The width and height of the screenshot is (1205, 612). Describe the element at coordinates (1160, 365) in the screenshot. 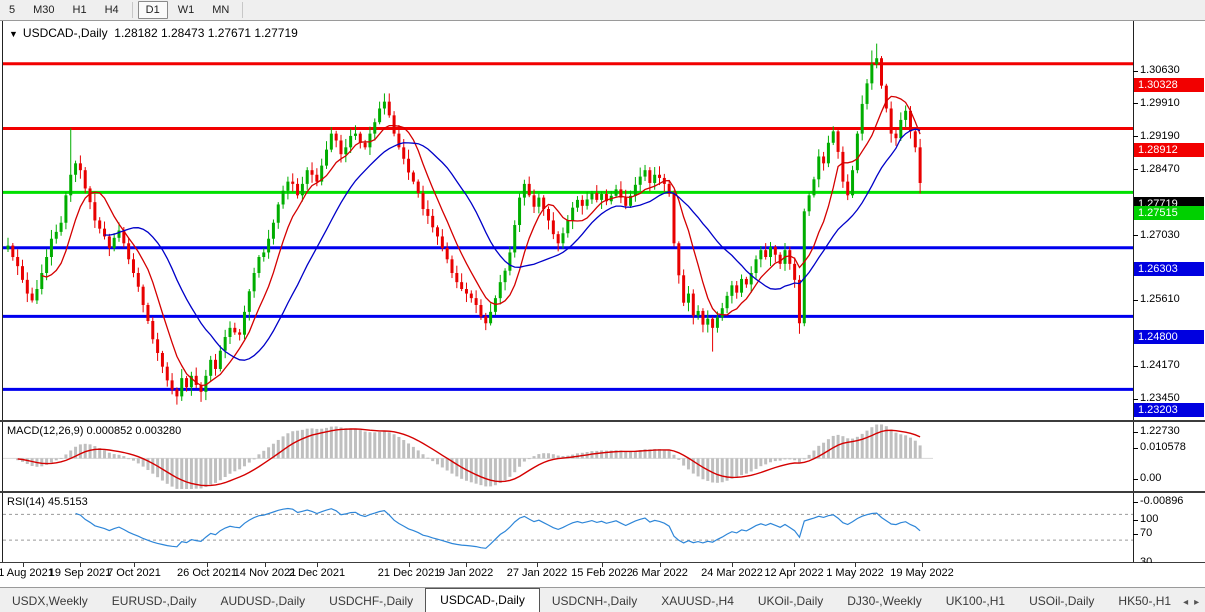

I see `price-axis-label: 1.24170` at that location.